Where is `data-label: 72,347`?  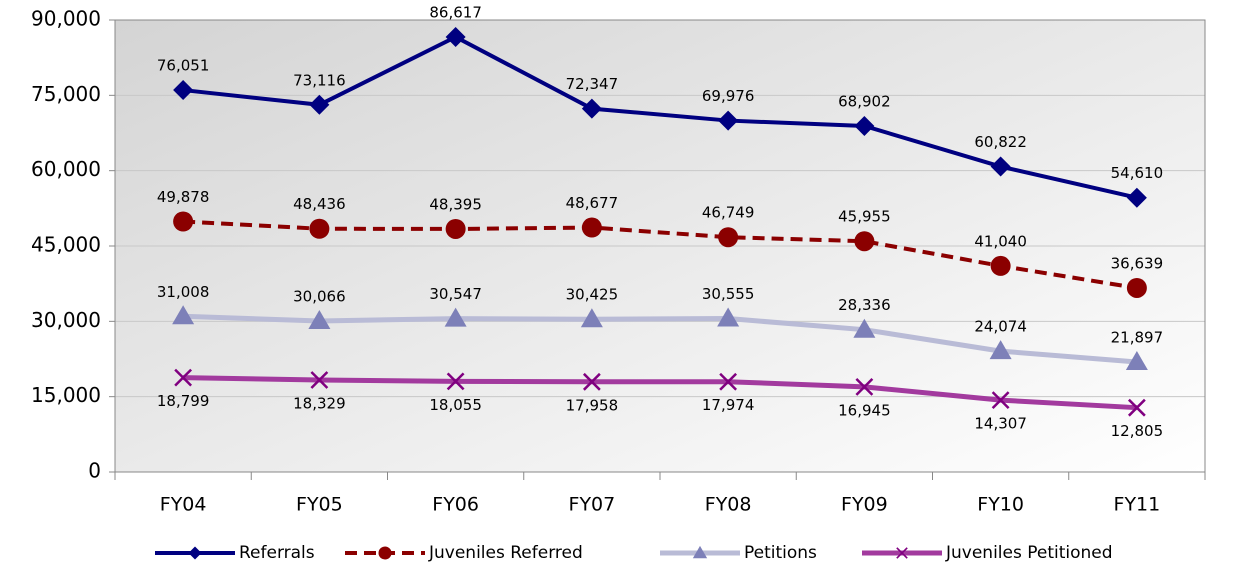
data-label: 72,347 is located at coordinates (592, 84).